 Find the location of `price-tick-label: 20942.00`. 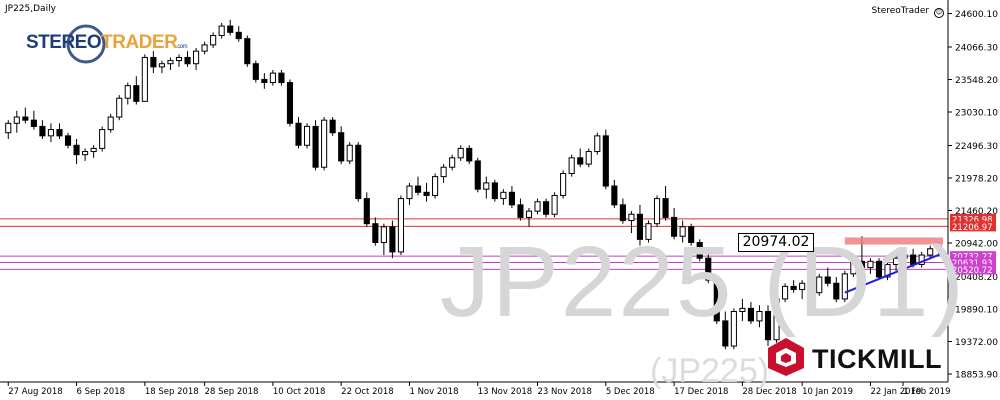

price-tick-label: 20942.00 is located at coordinates (976, 245).